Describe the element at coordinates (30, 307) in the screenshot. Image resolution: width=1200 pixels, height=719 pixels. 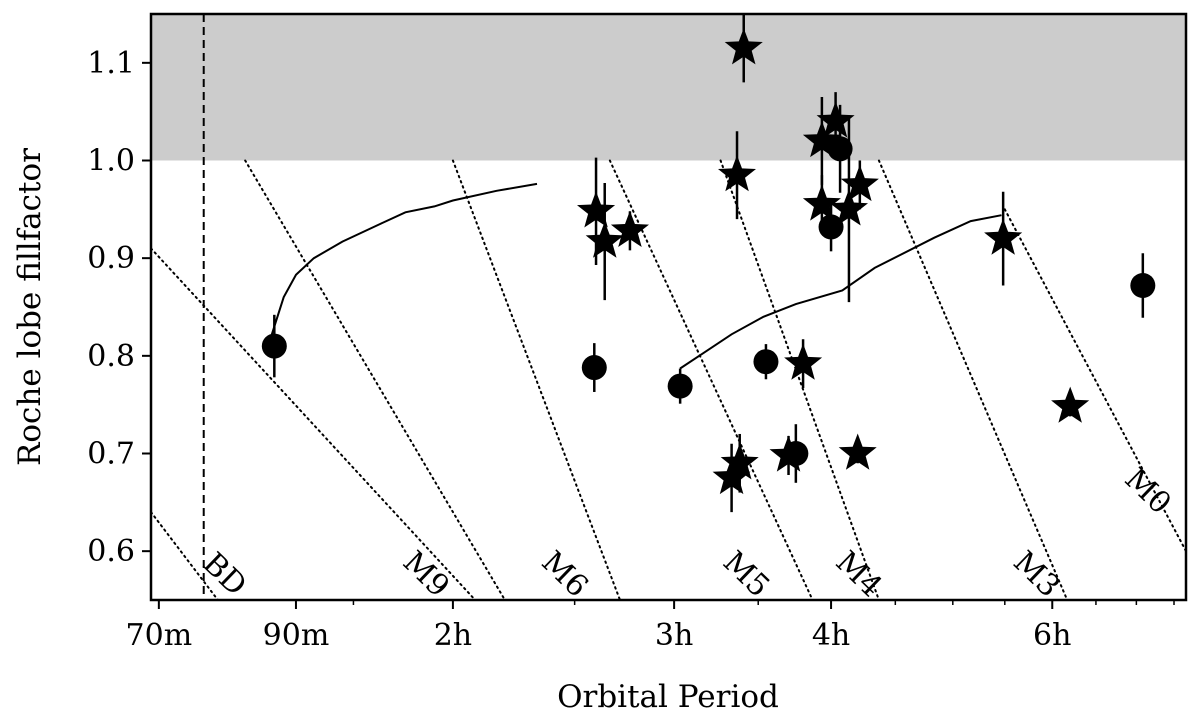
I see `y-axis-title: Roche lobe fillfactor` at that location.